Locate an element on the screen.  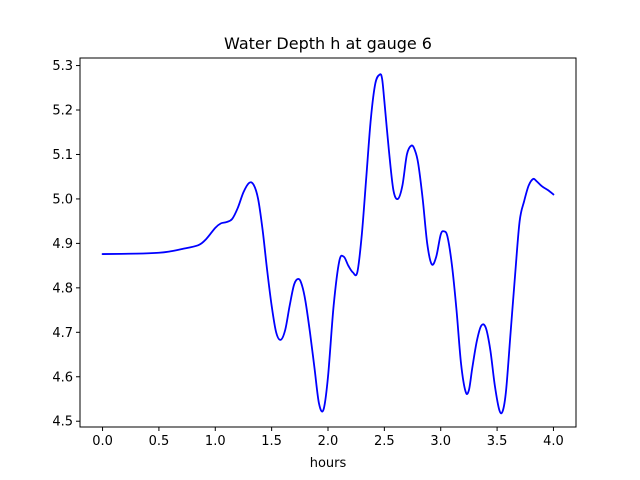
y-tick-label: 4.5 is located at coordinates (62, 422).